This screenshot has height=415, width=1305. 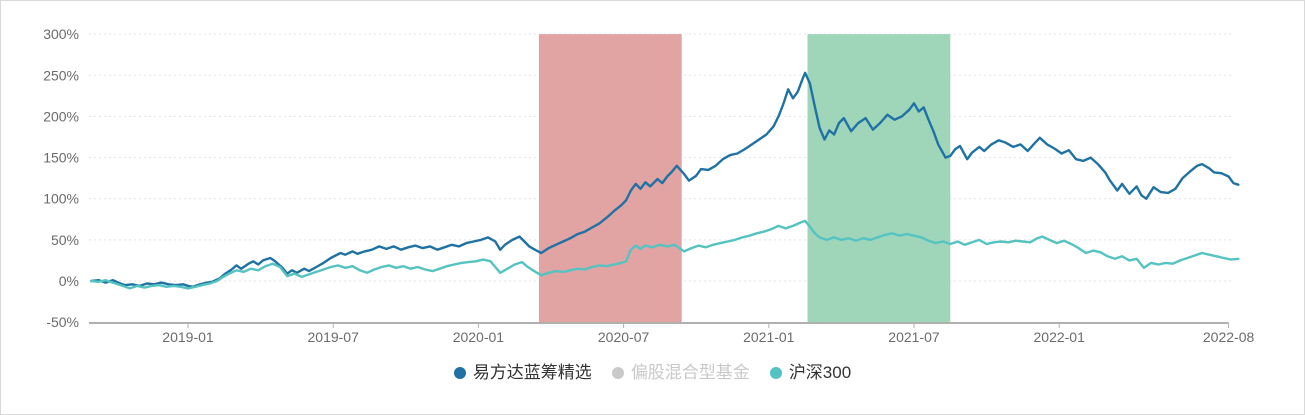 What do you see at coordinates (914, 337) in the screenshot?
I see `x-tick-label: 2021-07` at bounding box center [914, 337].